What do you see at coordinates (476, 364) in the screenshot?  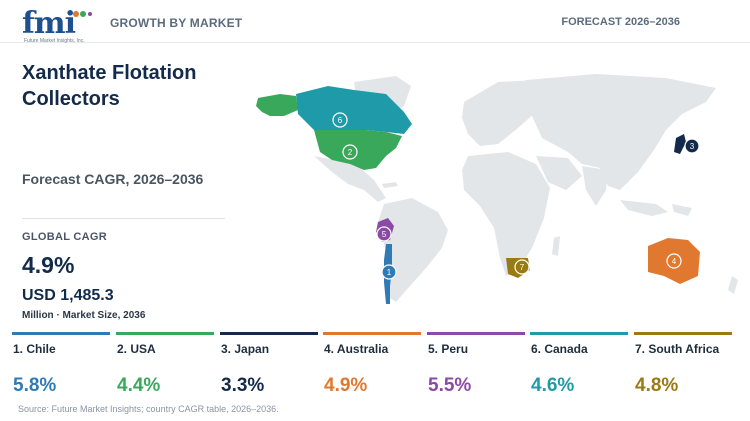 I see `country-card-peru: 5. Peru 5.5%` at bounding box center [476, 364].